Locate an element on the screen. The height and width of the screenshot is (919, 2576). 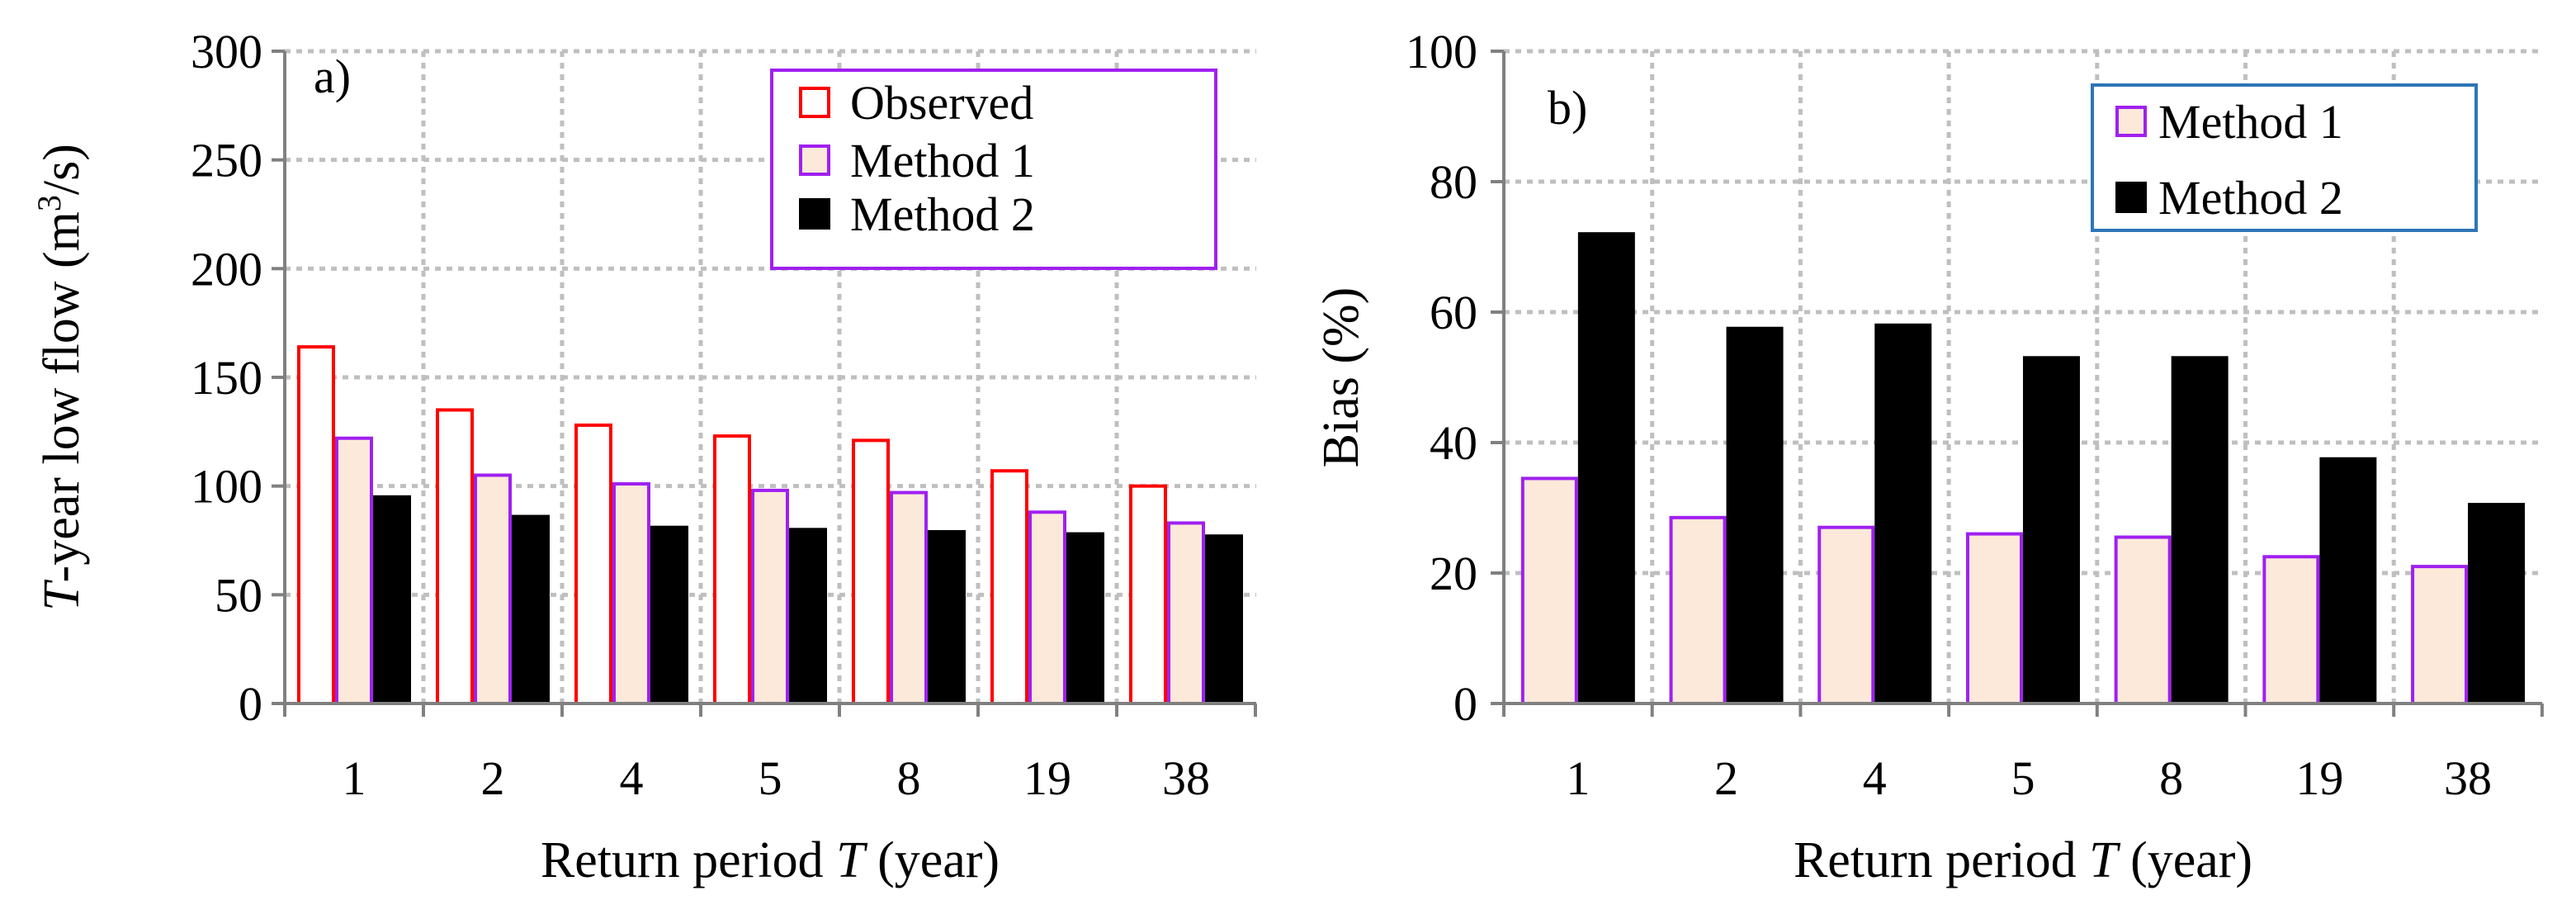
y-axis-title: Bias (%) is located at coordinates (1341, 377).